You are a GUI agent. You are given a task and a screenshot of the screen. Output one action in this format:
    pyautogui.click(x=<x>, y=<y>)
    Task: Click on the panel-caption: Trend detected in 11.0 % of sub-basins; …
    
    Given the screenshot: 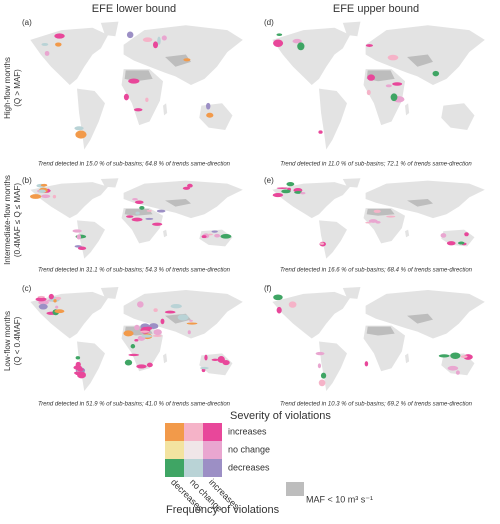 What is the action you would take?
    pyautogui.click(x=376, y=165)
    